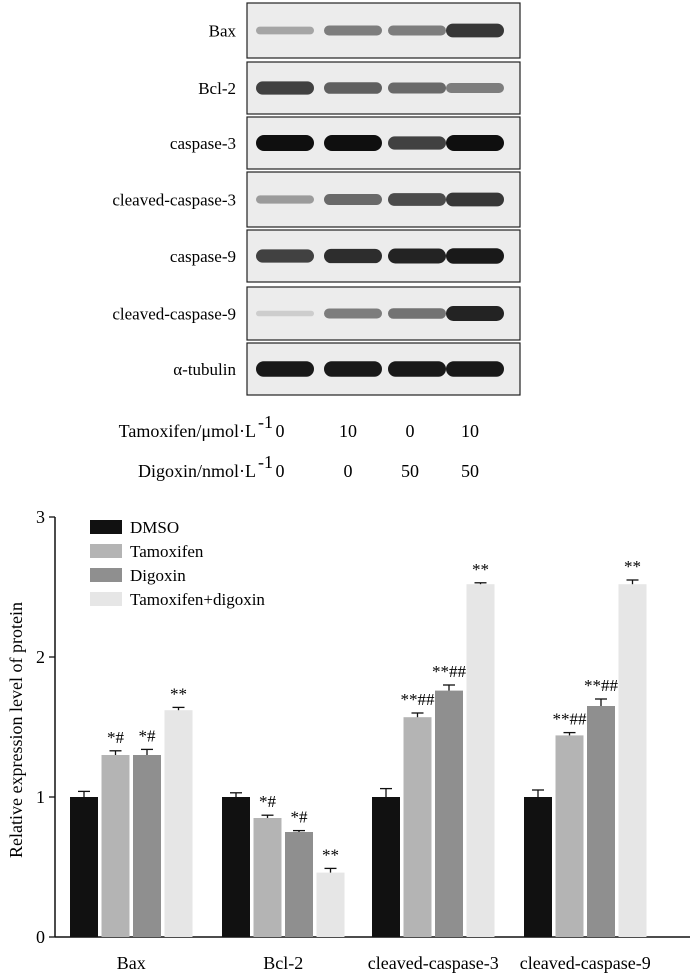 The width and height of the screenshot is (700, 978). What do you see at coordinates (283, 963) in the screenshot?
I see `x-tick-label: Bcl-2` at bounding box center [283, 963].